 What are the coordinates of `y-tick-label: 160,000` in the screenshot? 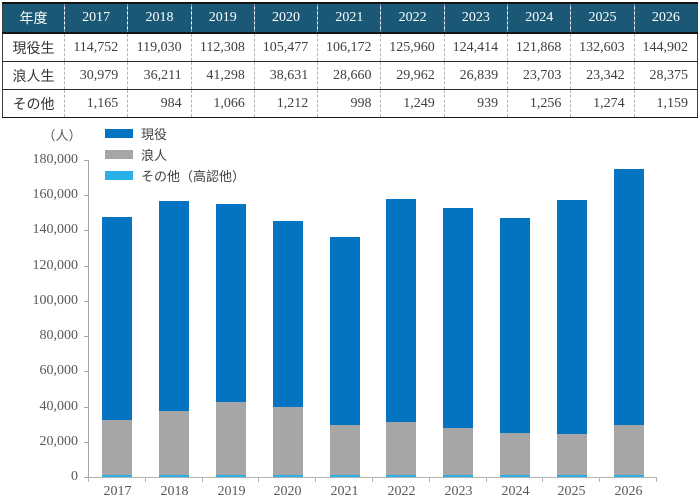 It's located at (55, 194).